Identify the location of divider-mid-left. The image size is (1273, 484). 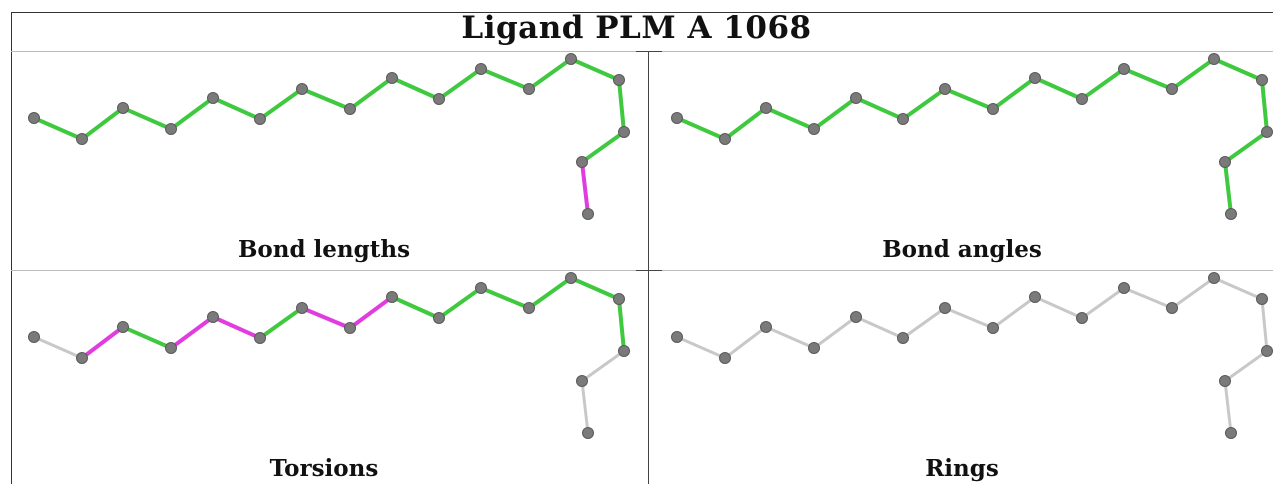
(324, 270).